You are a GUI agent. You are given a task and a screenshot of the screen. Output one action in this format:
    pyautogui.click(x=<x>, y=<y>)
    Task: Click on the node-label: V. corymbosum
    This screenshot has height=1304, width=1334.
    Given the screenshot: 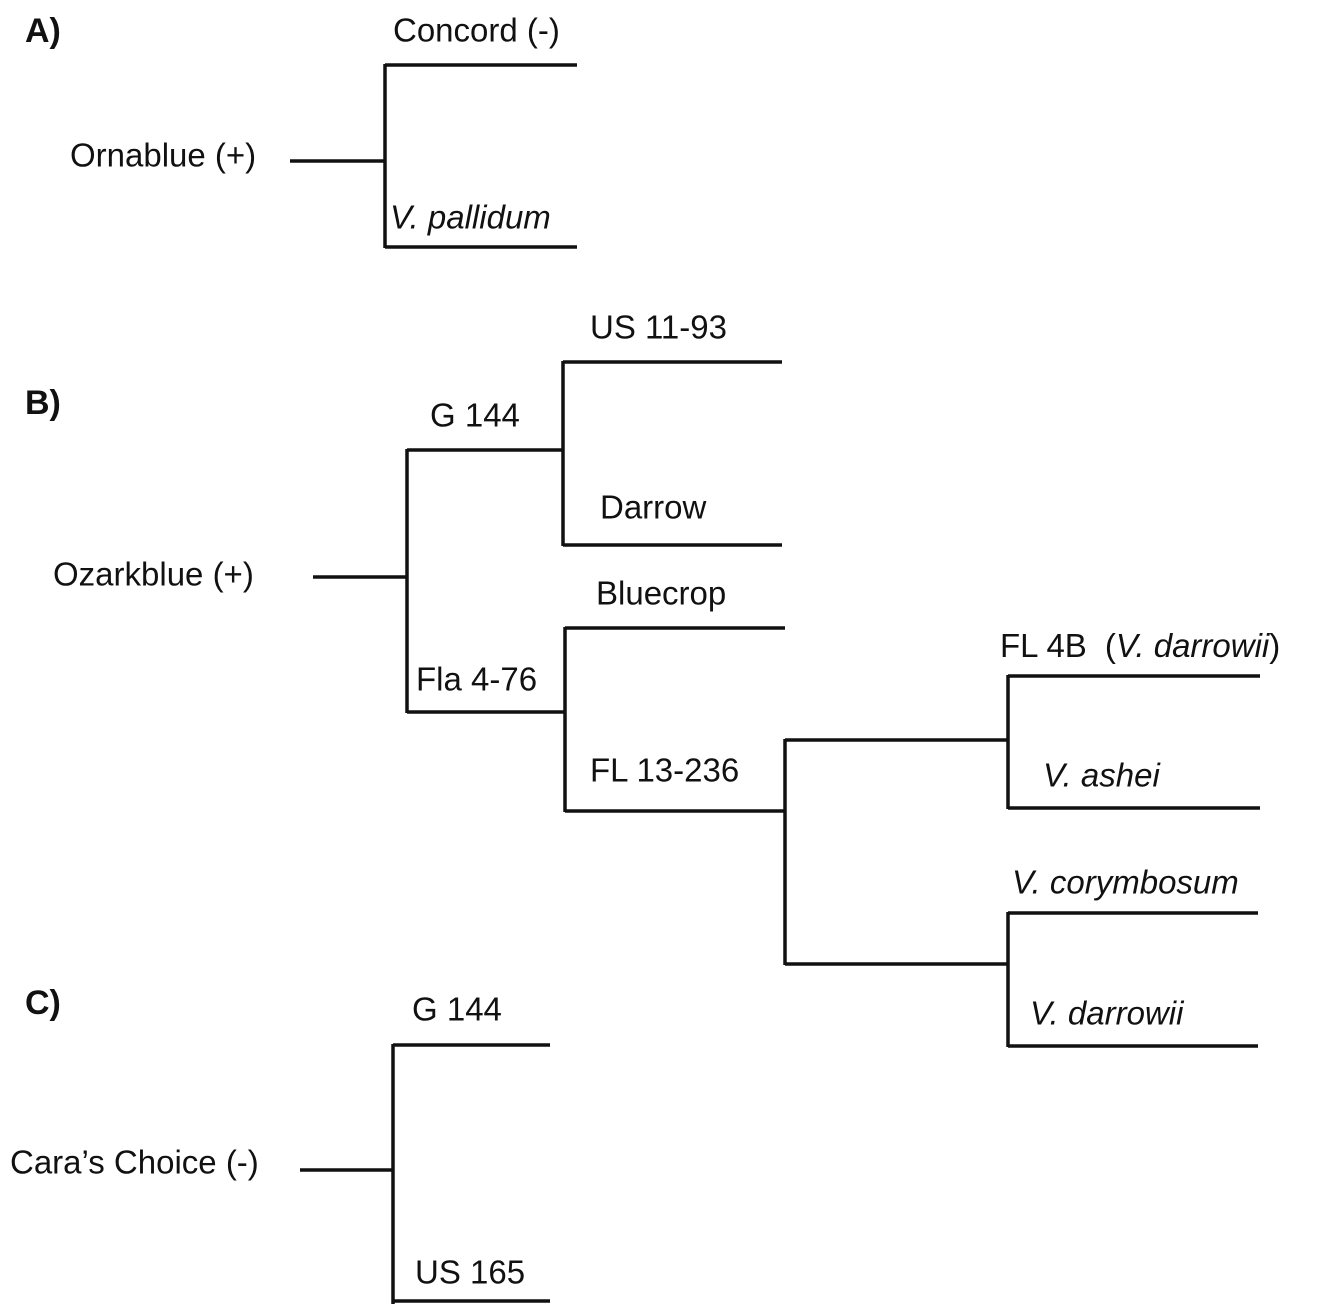 What is the action you would take?
    pyautogui.click(x=1125, y=882)
    